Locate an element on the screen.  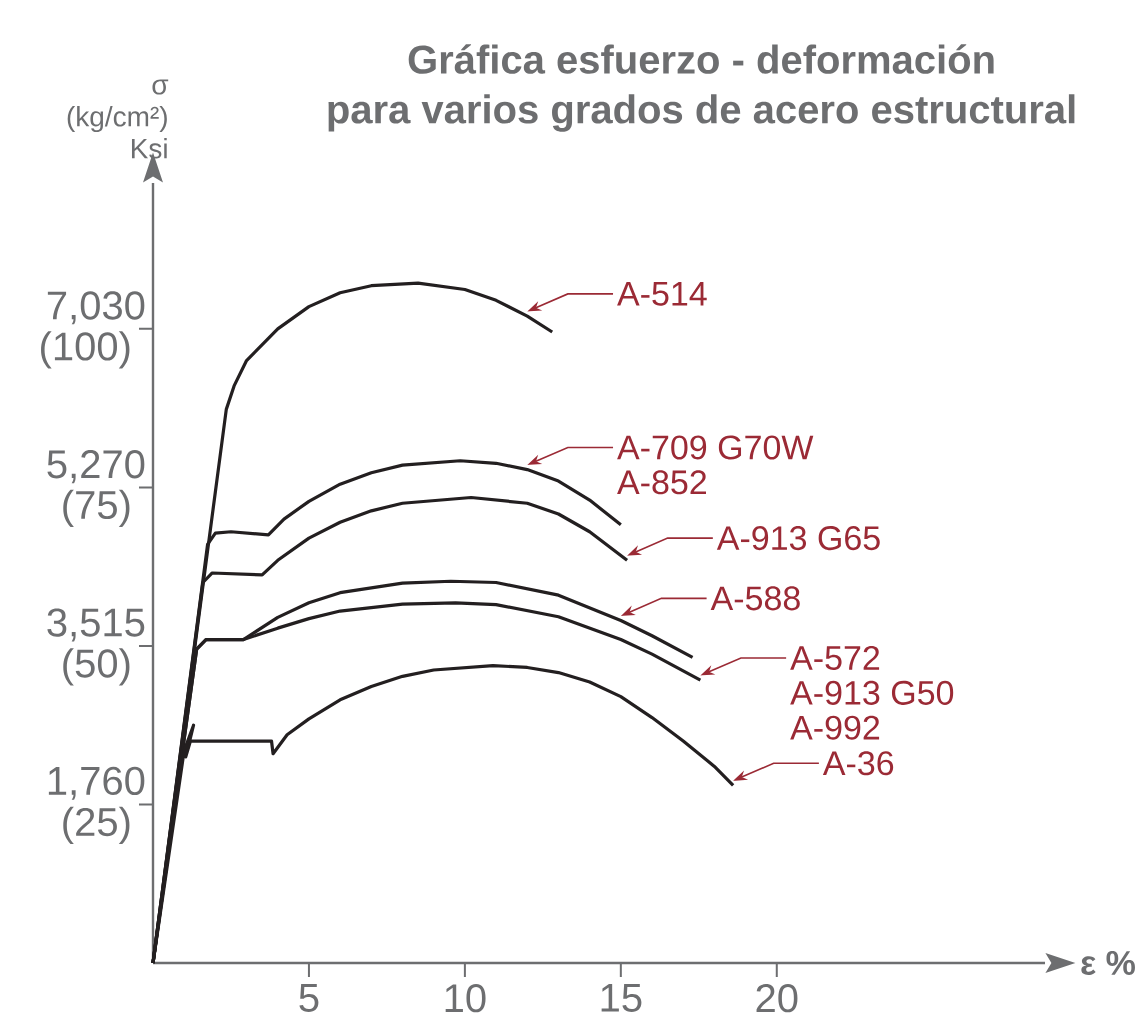
y-tick-label: 1,760 is located at coordinates (96, 783).